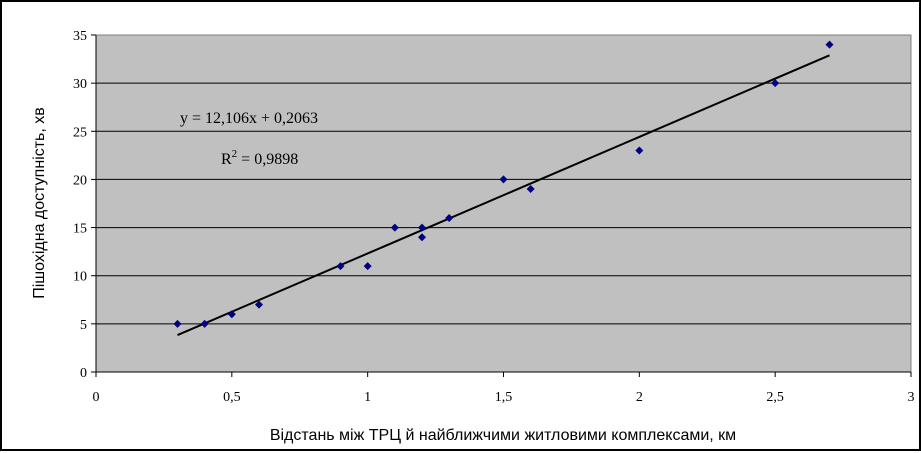 This screenshot has height=453, width=921. I want to click on r-squared-value: = 0,9898, so click(267, 159).